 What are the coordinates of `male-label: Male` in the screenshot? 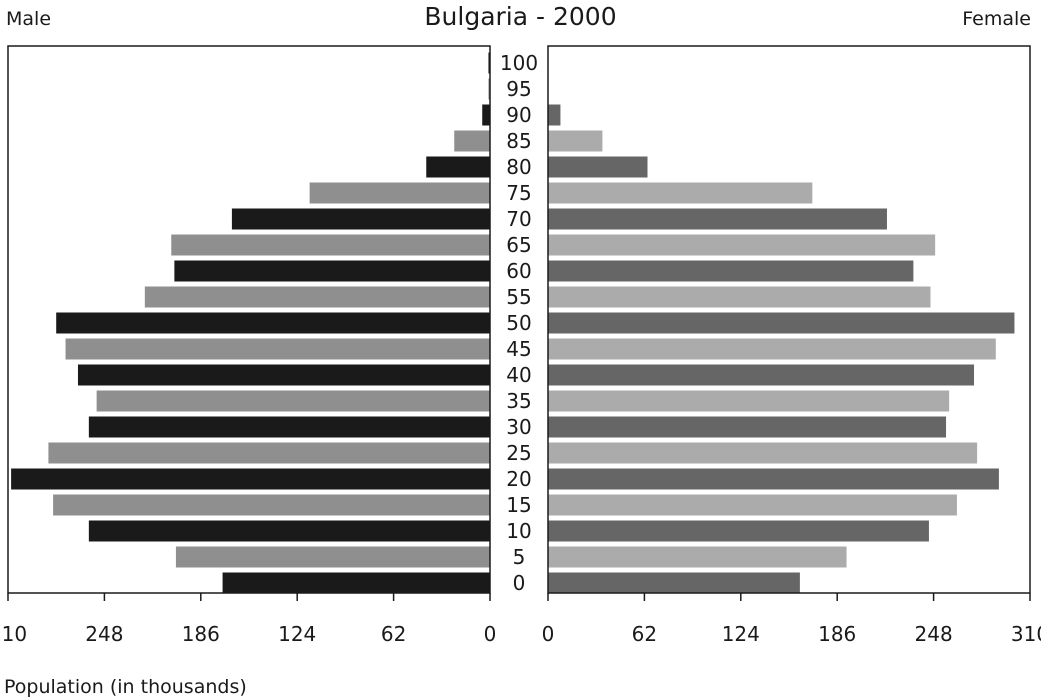 It's located at (29, 19).